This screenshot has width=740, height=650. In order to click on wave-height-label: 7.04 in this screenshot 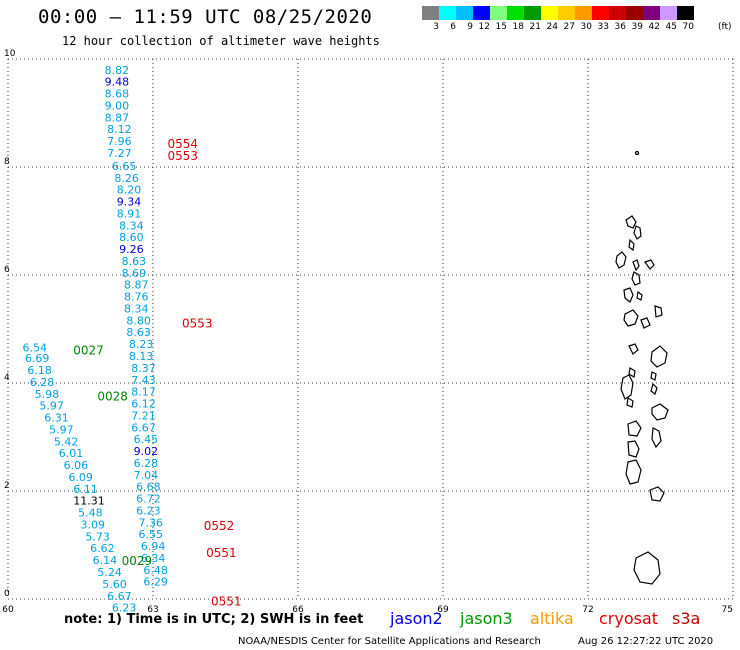, I will do `click(146, 475)`.